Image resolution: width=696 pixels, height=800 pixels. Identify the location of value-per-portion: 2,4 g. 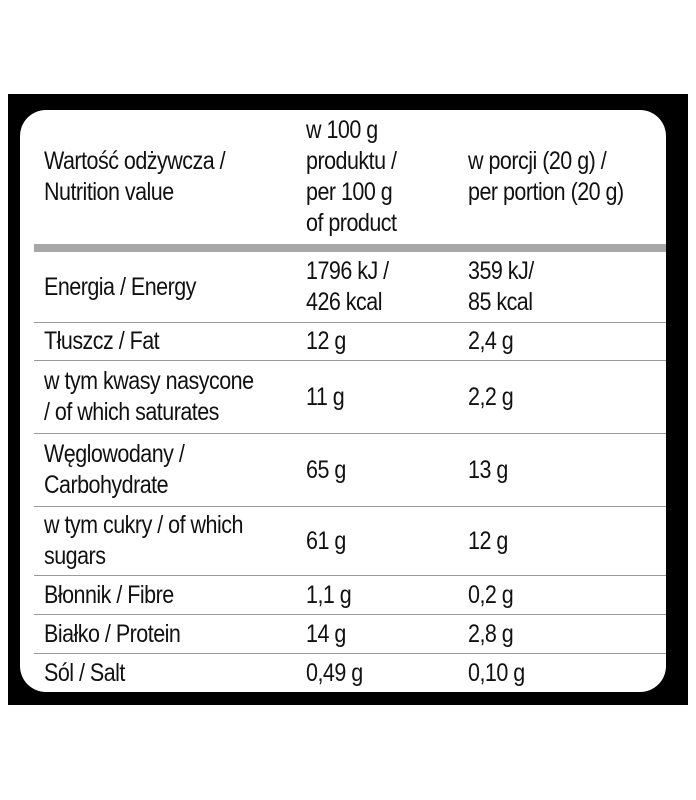
(491, 341).